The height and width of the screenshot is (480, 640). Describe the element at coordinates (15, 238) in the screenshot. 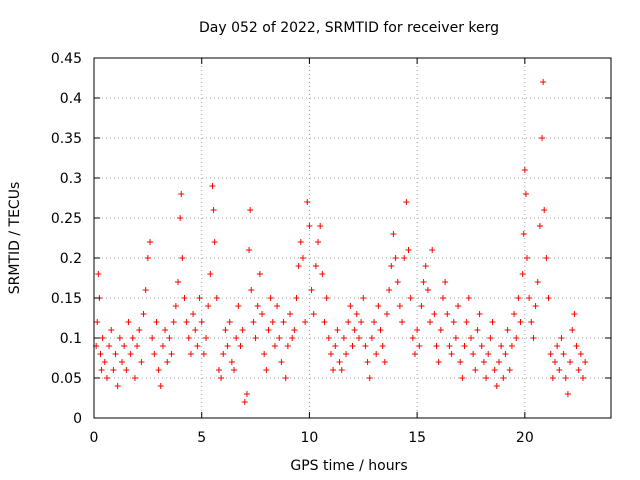

I see `y-axis-label: SRMTID / TECUs` at that location.